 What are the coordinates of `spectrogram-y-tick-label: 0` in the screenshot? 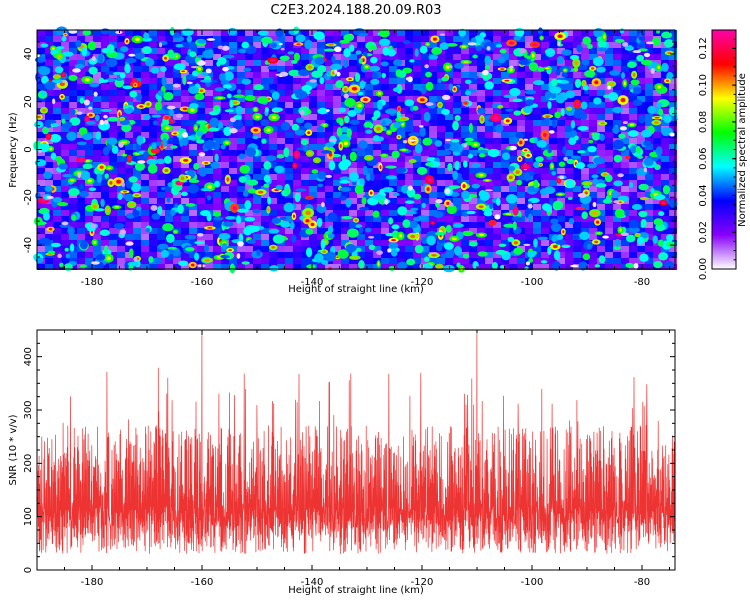 It's located at (28, 149).